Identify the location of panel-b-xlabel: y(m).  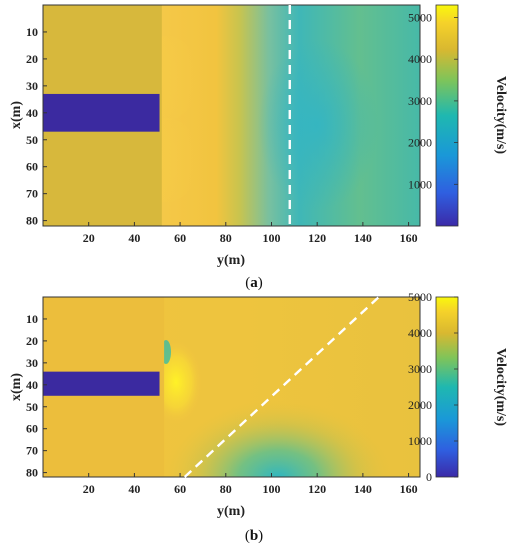
(231, 511).